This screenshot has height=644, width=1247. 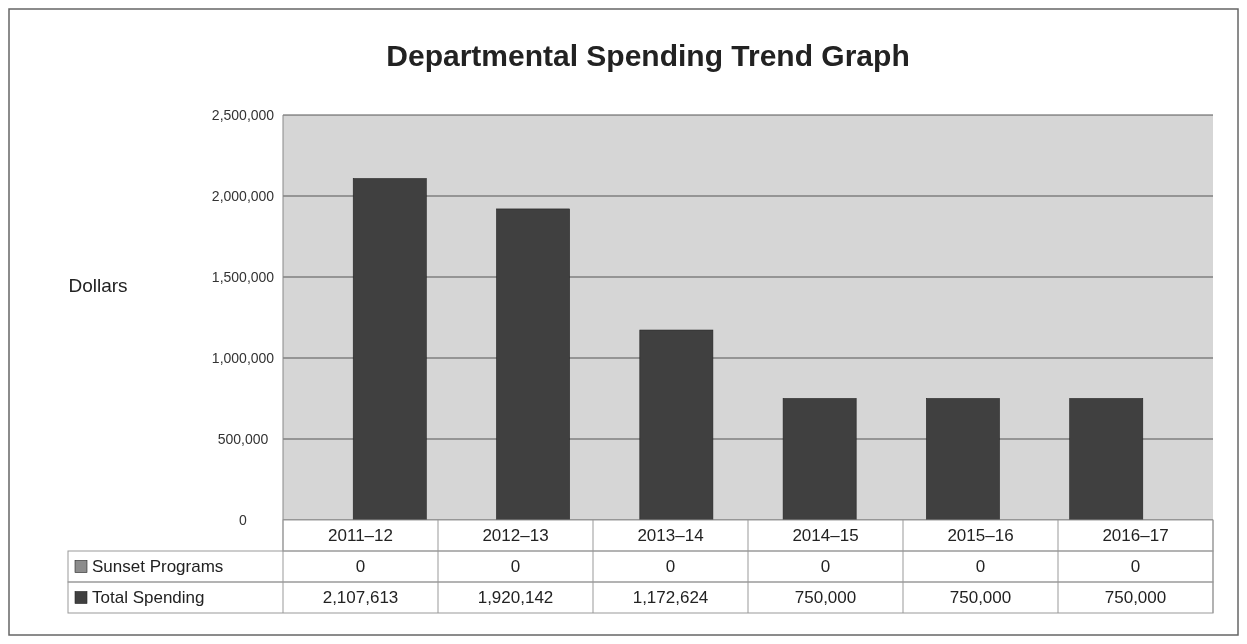 I want to click on x-tick-label: 2011–12, so click(x=360, y=536).